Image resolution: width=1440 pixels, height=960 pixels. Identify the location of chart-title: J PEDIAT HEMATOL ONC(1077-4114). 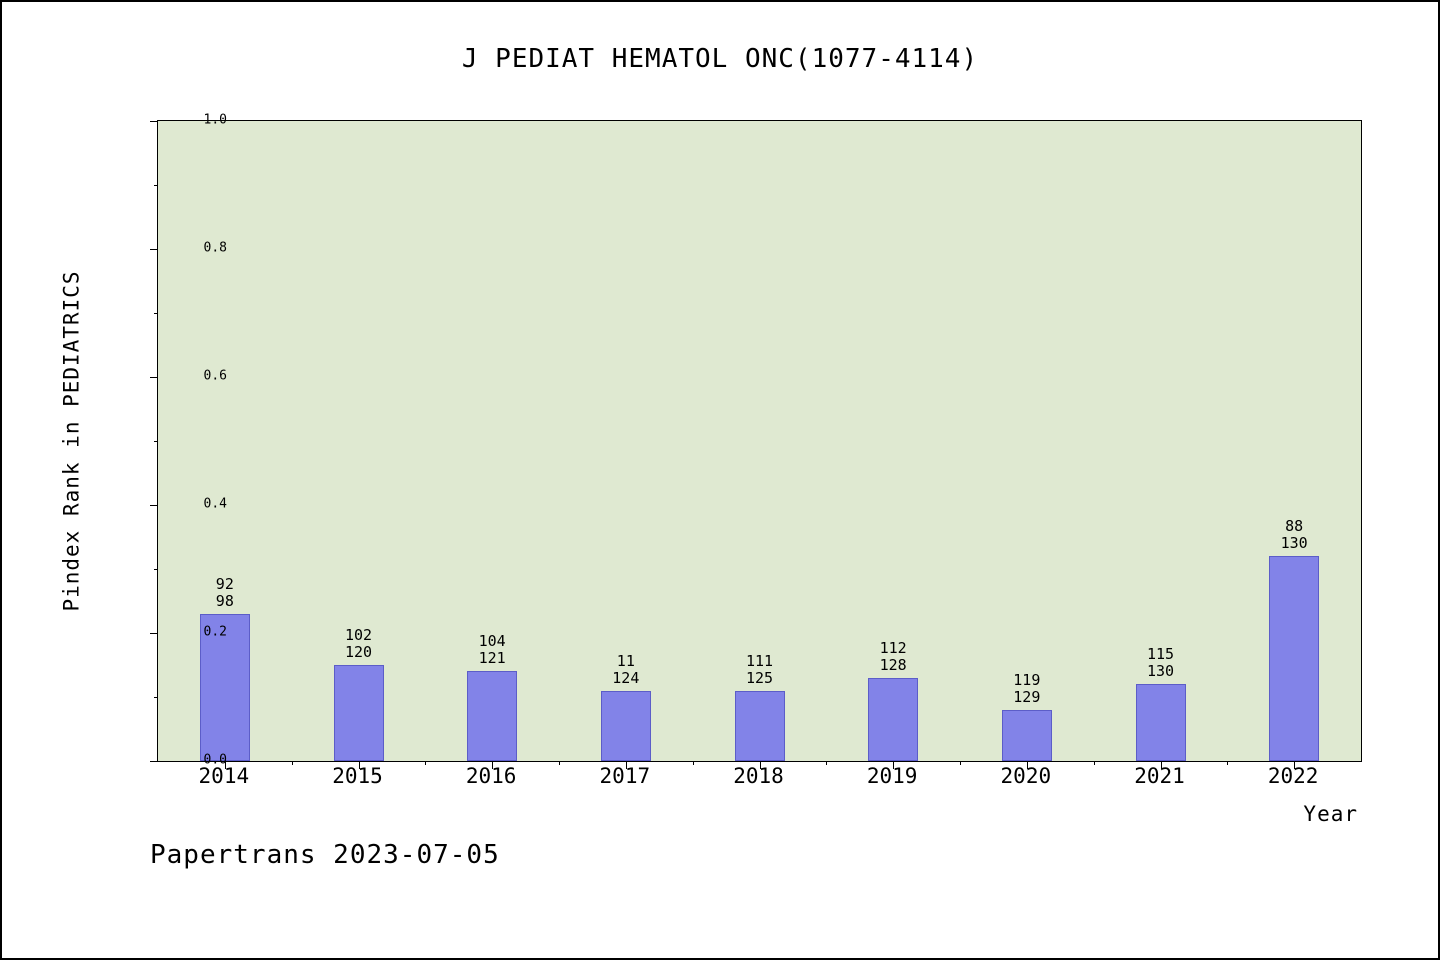
(720, 59).